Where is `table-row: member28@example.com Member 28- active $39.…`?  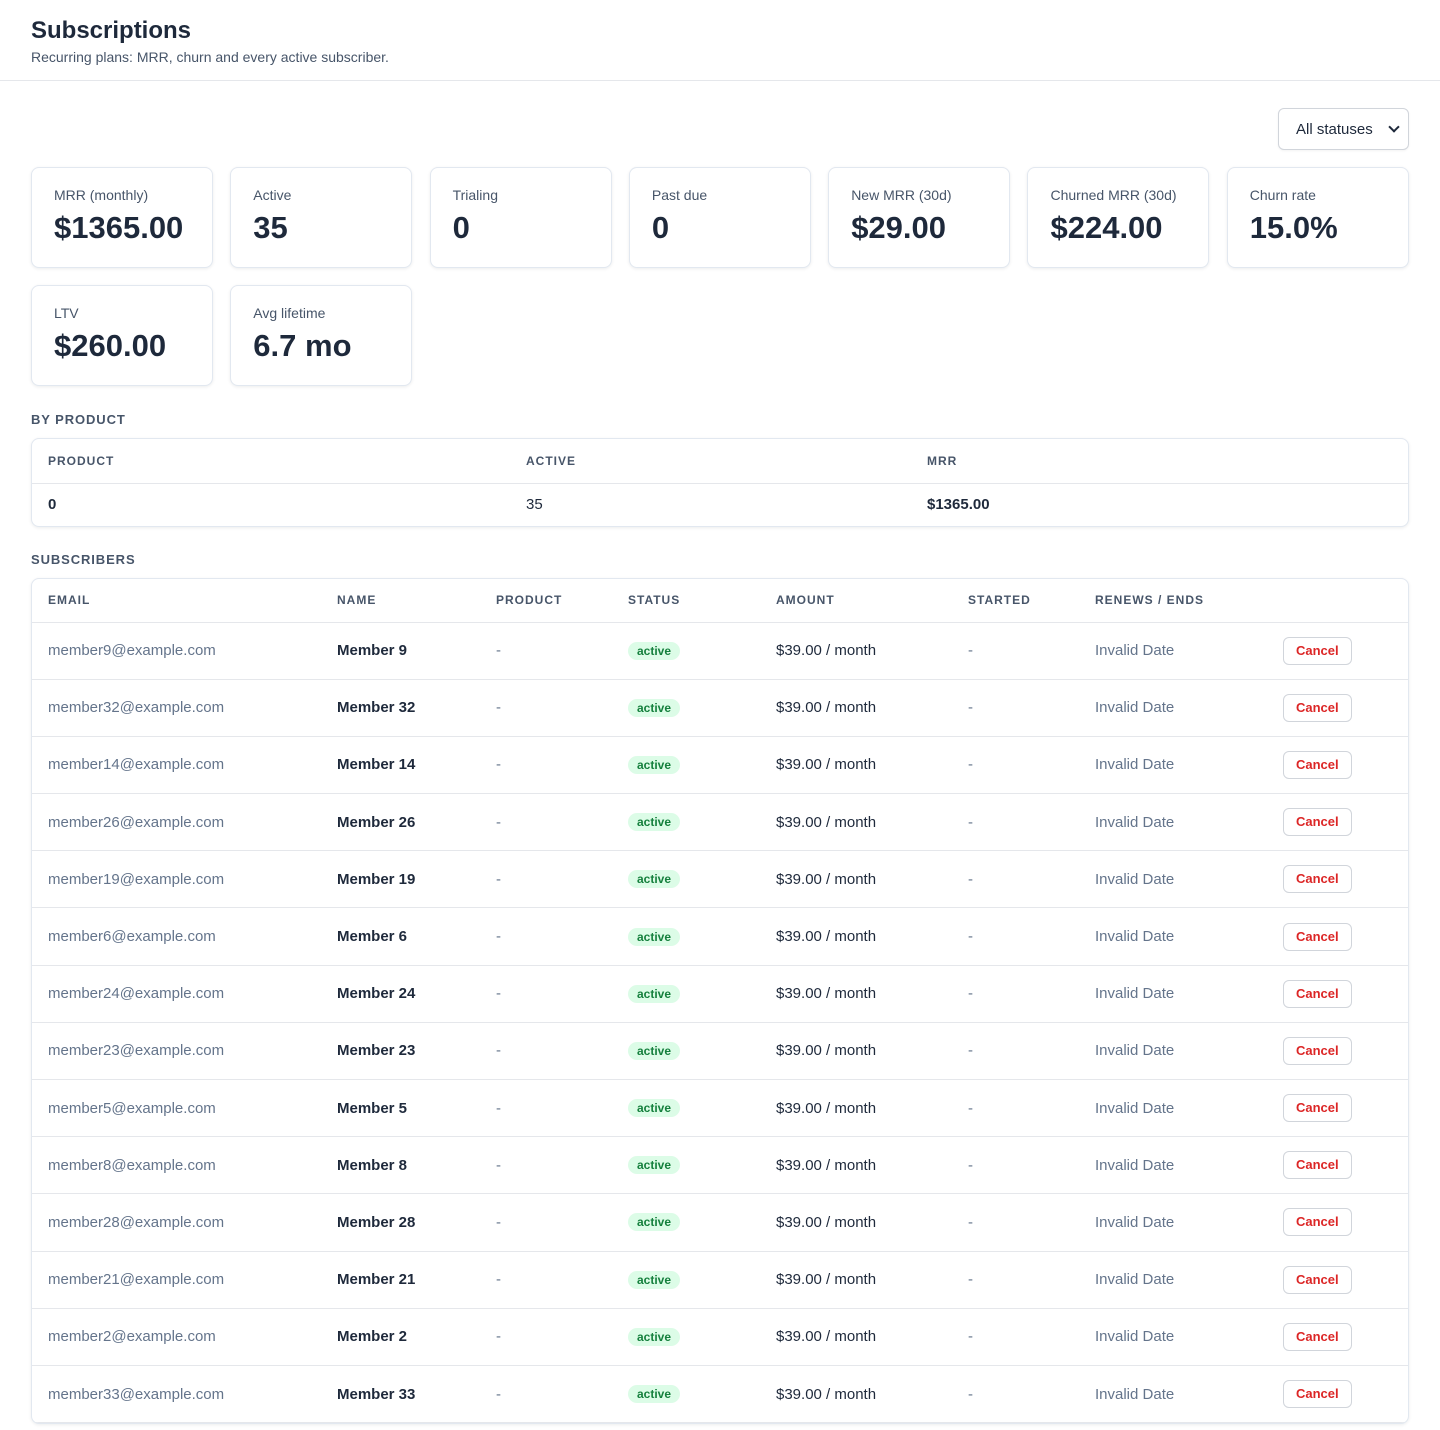
table-row: member28@example.com Member 28- active $39.… is located at coordinates (720, 1222).